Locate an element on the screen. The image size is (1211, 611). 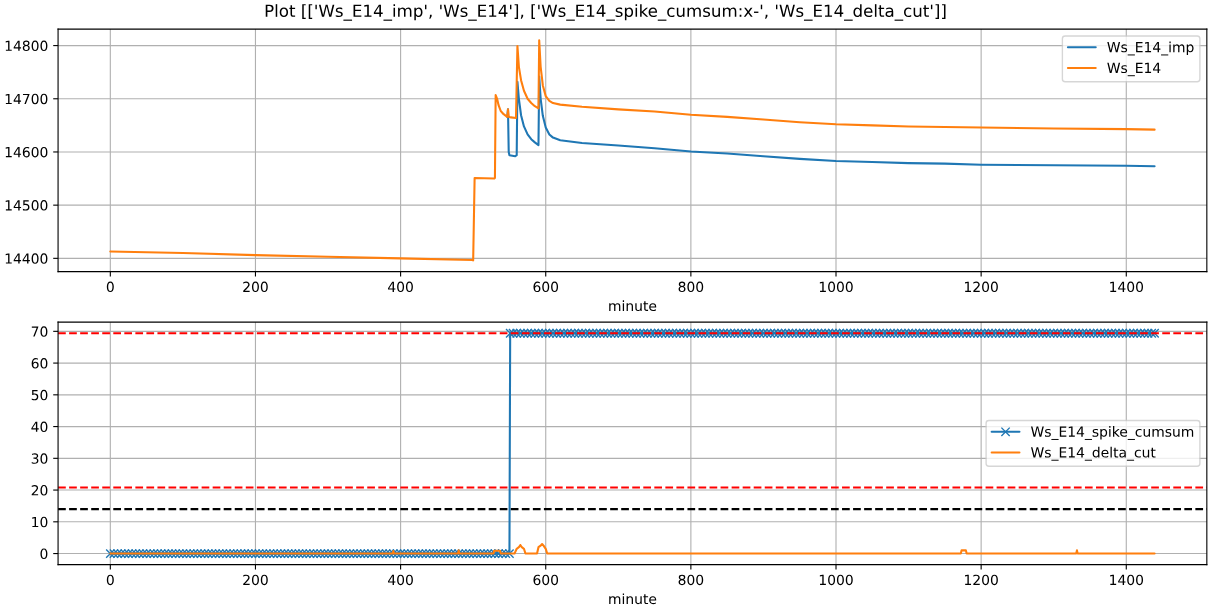
y-tick-label: 14700 is located at coordinates (26, 99).